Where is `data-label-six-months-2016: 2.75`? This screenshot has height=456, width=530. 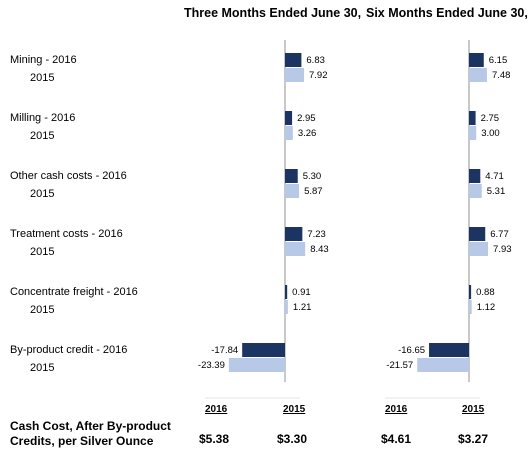 data-label-six-months-2016: 2.75 is located at coordinates (490, 118).